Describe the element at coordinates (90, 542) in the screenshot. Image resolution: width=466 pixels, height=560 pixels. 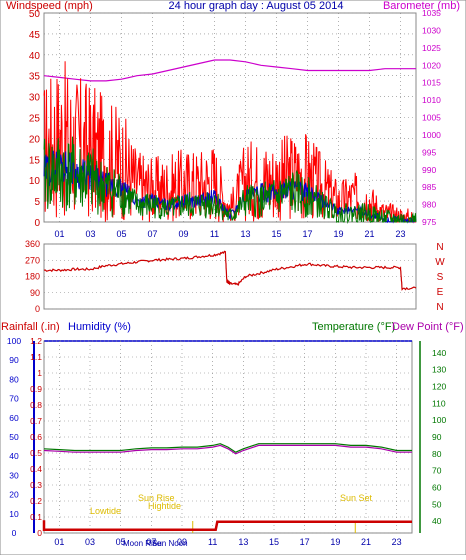
I see `x-tick-label: 03` at that location.